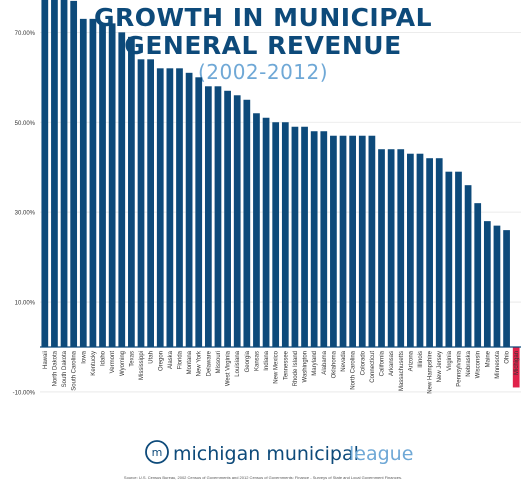 This screenshot has width=526, height=486. I want to click on x-tick-label: Rhode Island, so click(296, 368).